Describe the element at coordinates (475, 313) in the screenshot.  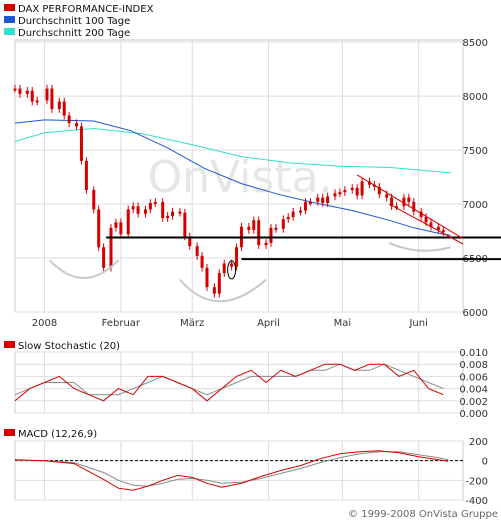
I see `y-tick-label: 6000` at that location.